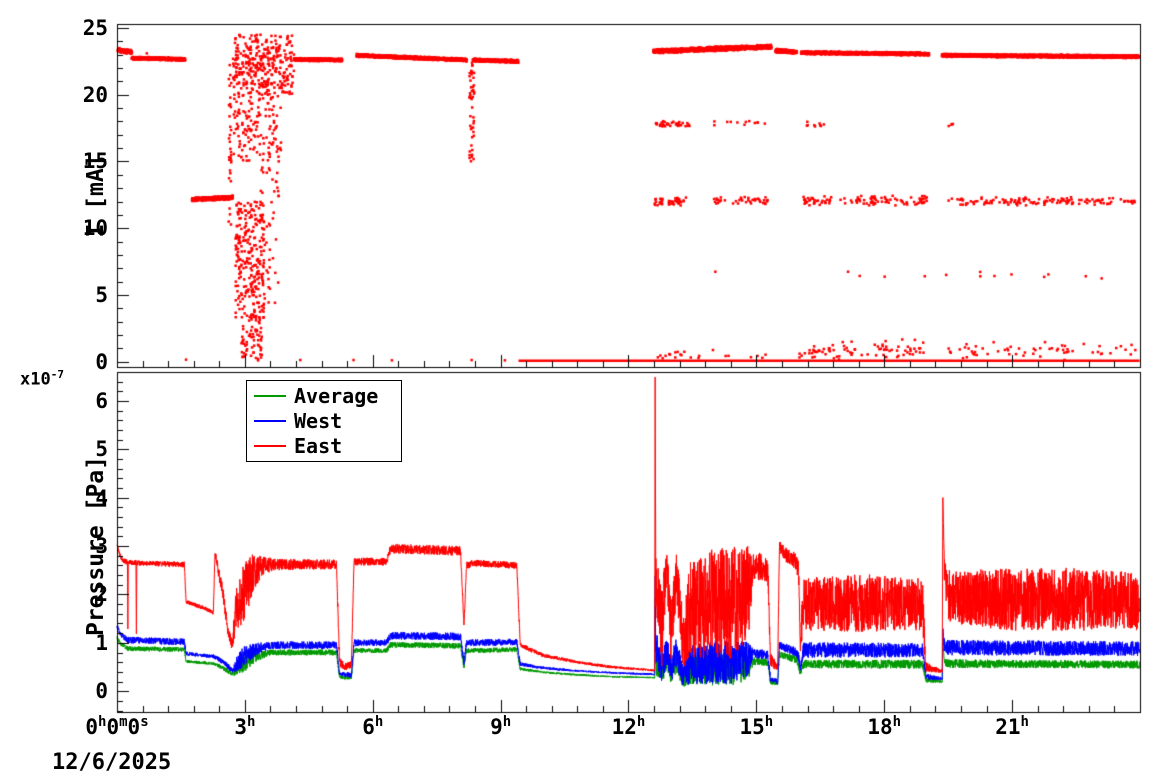 The image size is (1158, 782). Describe the element at coordinates (101, 401) in the screenshot. I see `y-tick-label-pressure: 6` at that location.